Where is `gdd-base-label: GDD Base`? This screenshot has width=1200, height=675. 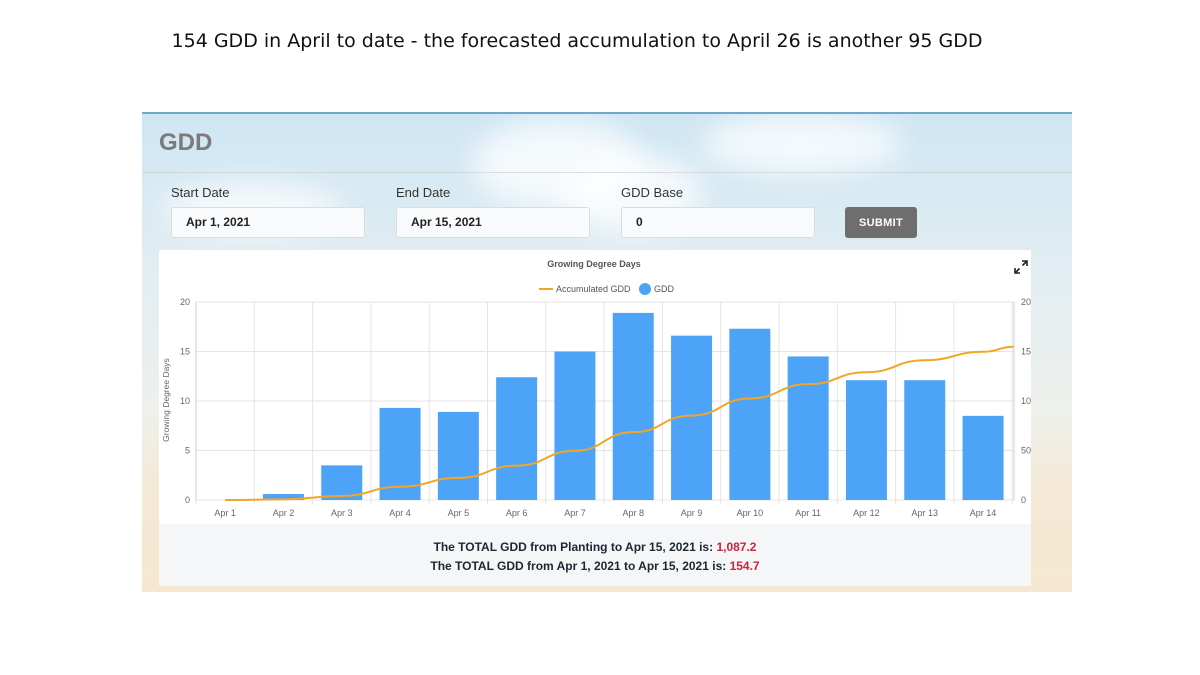
gdd-base-label: GDD Base is located at coordinates (652, 192).